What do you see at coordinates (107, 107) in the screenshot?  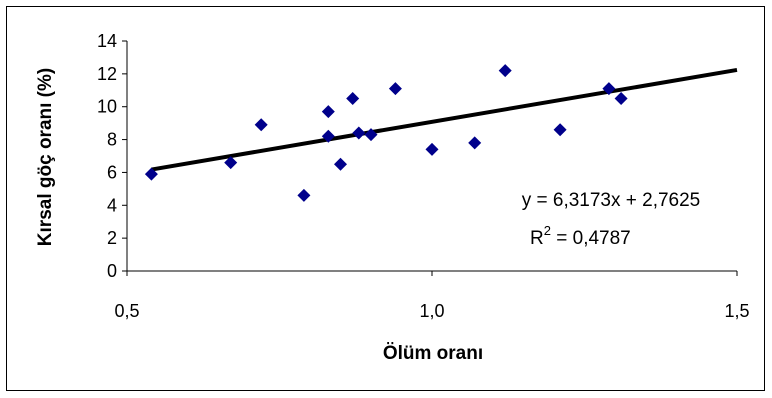 I see `y-tick-label: 10` at bounding box center [107, 107].